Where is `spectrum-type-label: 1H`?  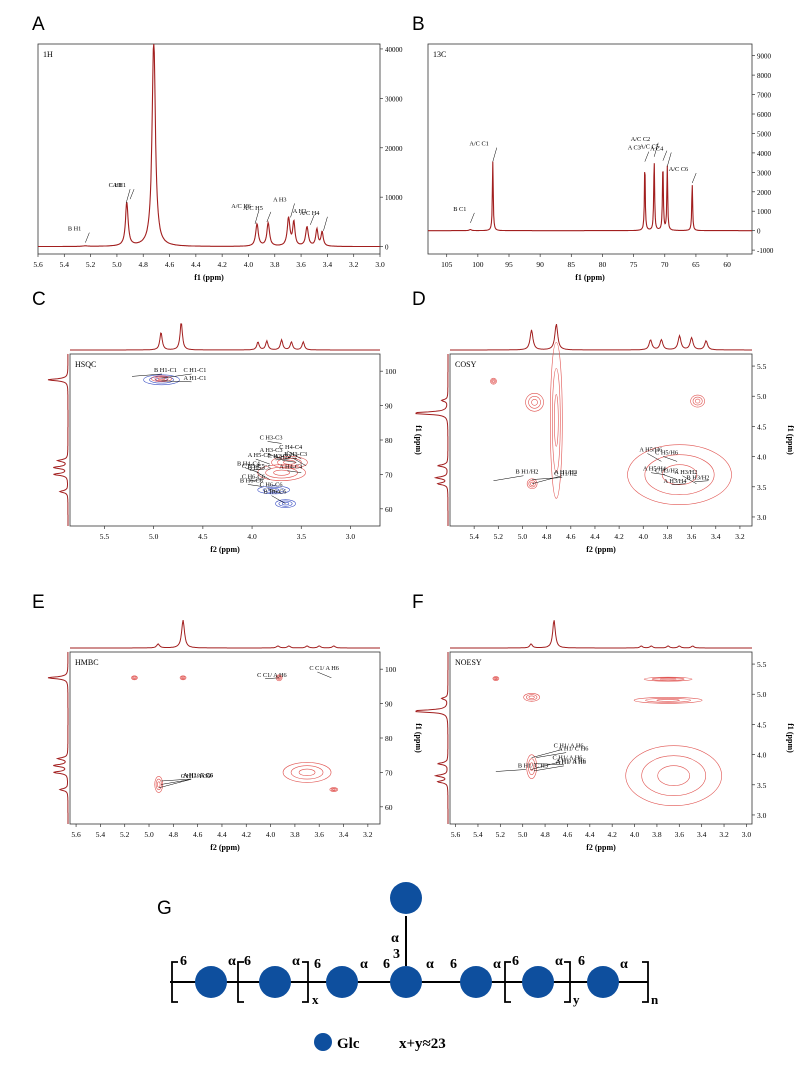 spectrum-type-label: 1H is located at coordinates (48, 54).